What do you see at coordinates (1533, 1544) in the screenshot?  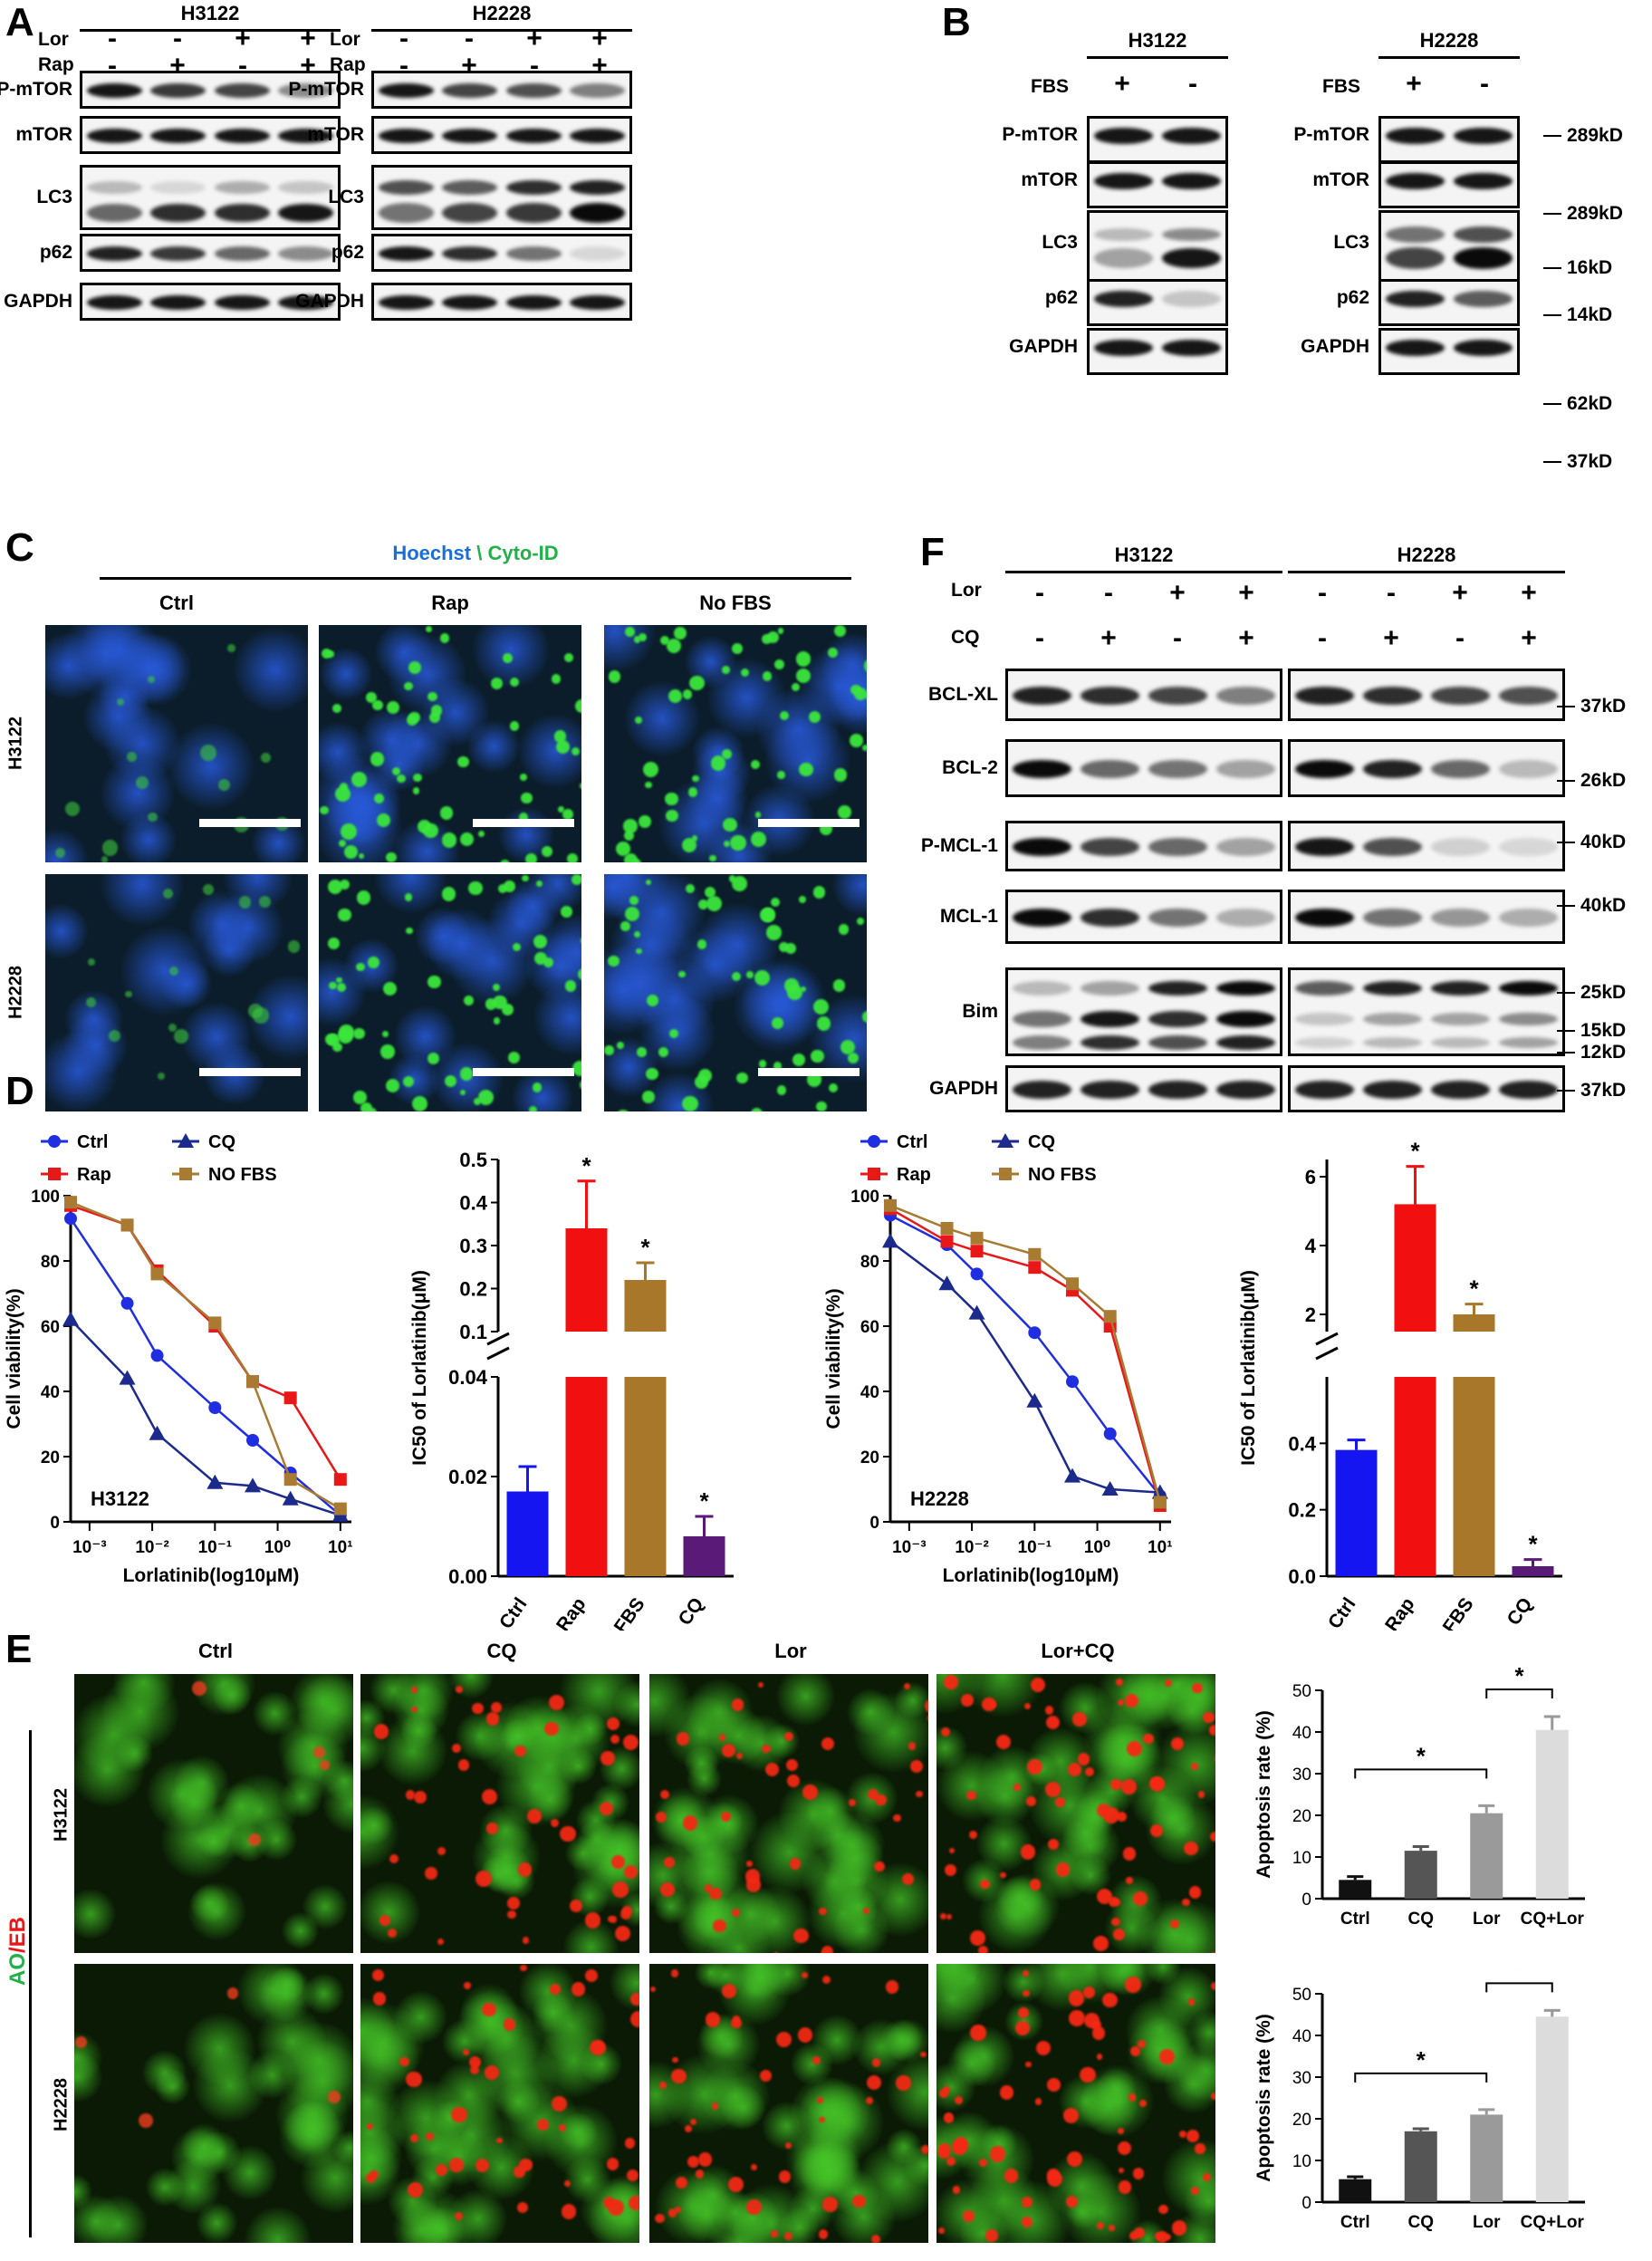 I see `chartD4-star-3: *` at bounding box center [1533, 1544].